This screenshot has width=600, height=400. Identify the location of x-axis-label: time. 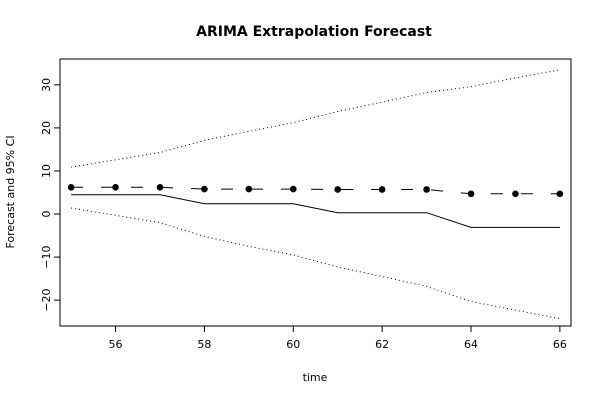
(315, 377).